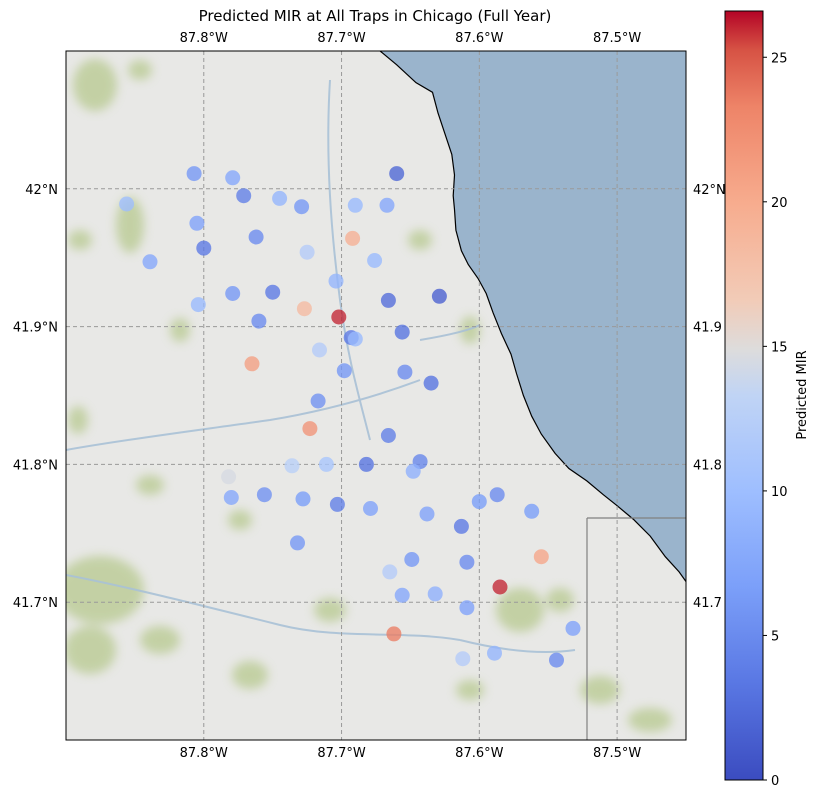  Describe the element at coordinates (779, 492) in the screenshot. I see `colorbar-tick-label: 10` at that location.